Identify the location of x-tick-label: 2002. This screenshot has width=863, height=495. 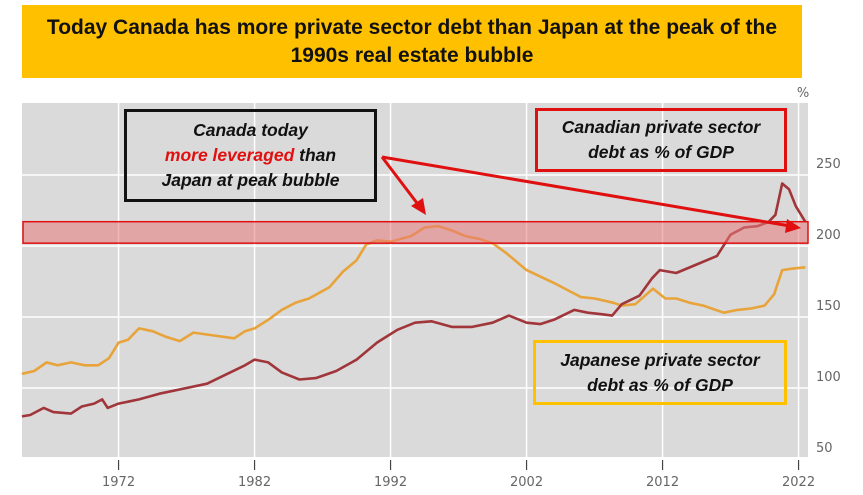
(526, 482).